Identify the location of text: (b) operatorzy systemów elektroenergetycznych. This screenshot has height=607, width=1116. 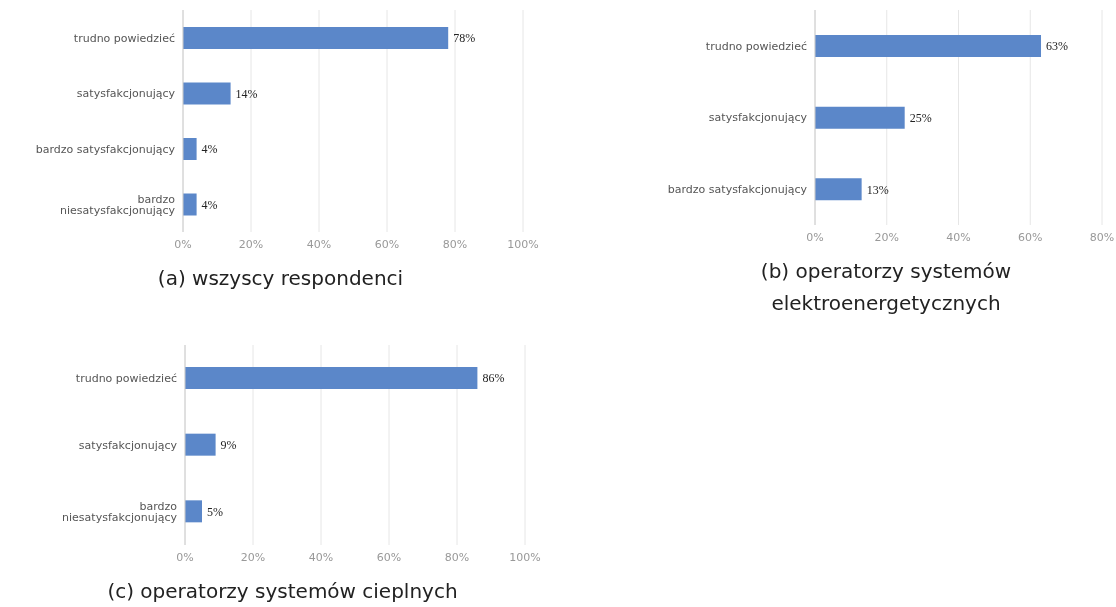
(886, 287).